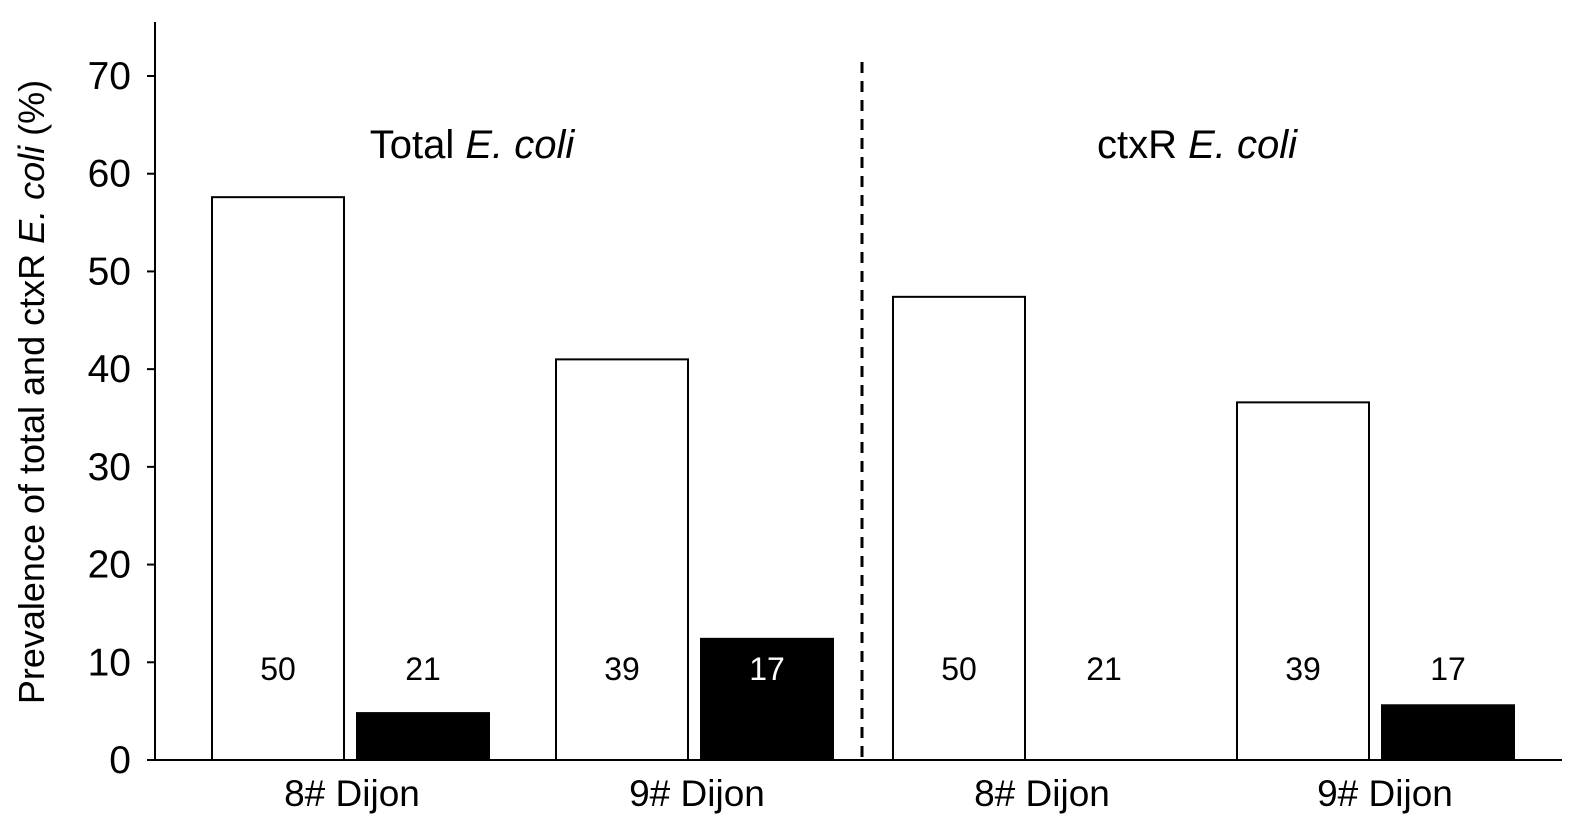  Describe the element at coordinates (109, 662) in the screenshot. I see `y-tick-label: 10` at that location.